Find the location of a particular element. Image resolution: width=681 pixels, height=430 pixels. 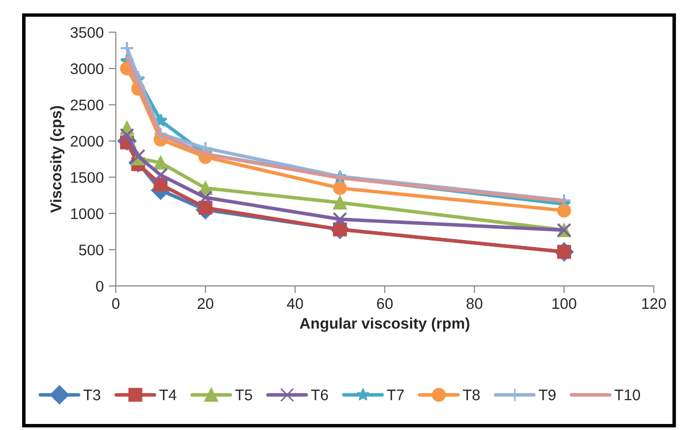

legend-label: T3 is located at coordinates (91, 395).